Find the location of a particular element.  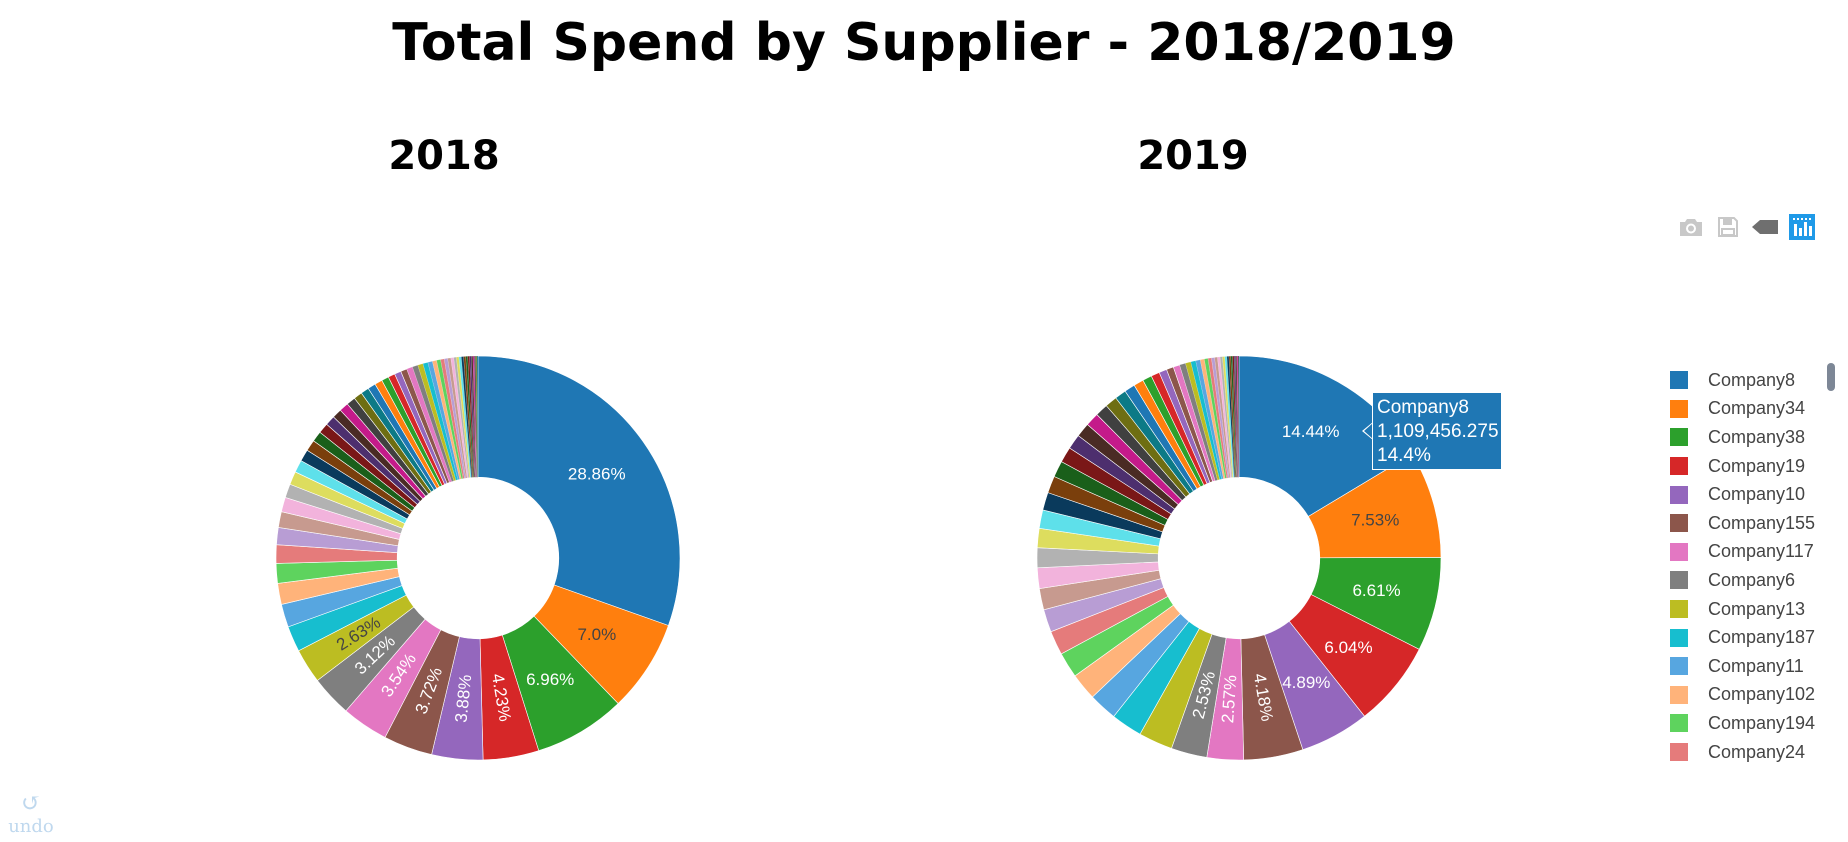

legend-item: Company38 is located at coordinates (1753, 437).